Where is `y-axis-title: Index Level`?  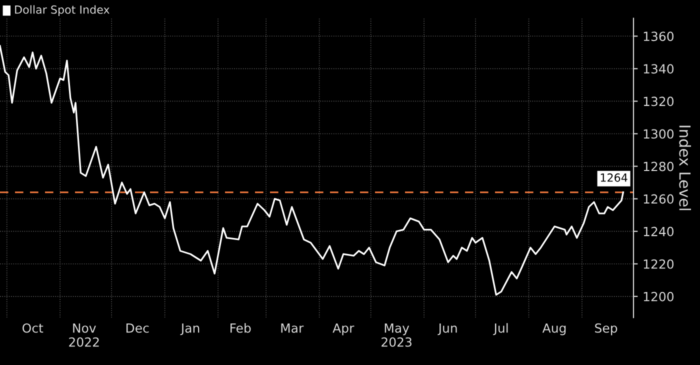 y-axis-title: Index Level is located at coordinates (685, 168).